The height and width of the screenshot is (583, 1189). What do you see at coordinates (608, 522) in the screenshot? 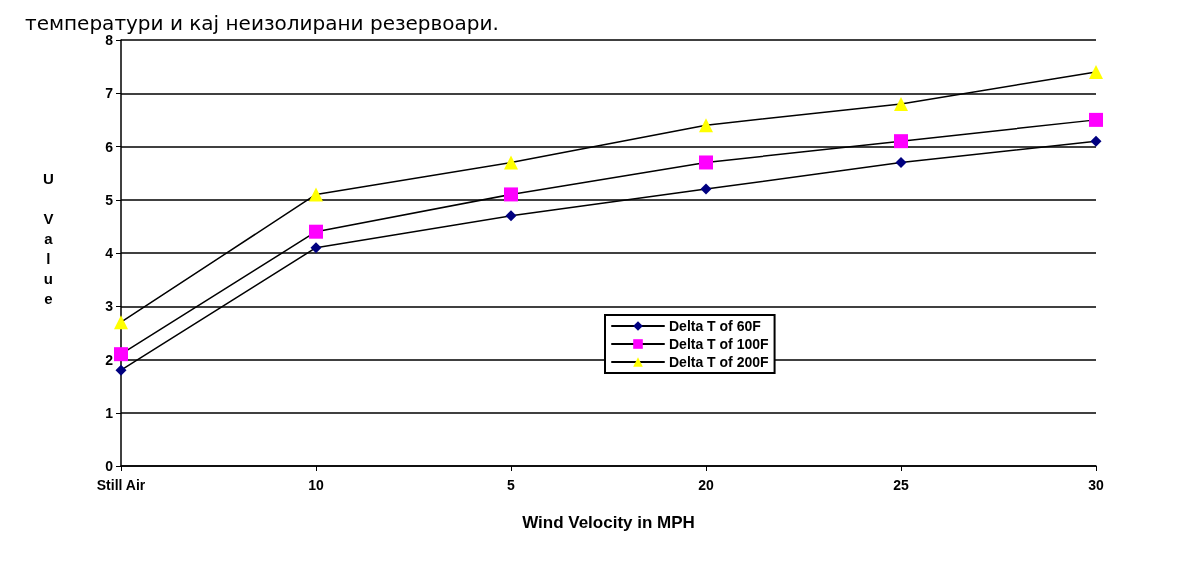
I see `x-axis-title: Wind Velocity in MPH` at bounding box center [608, 522].